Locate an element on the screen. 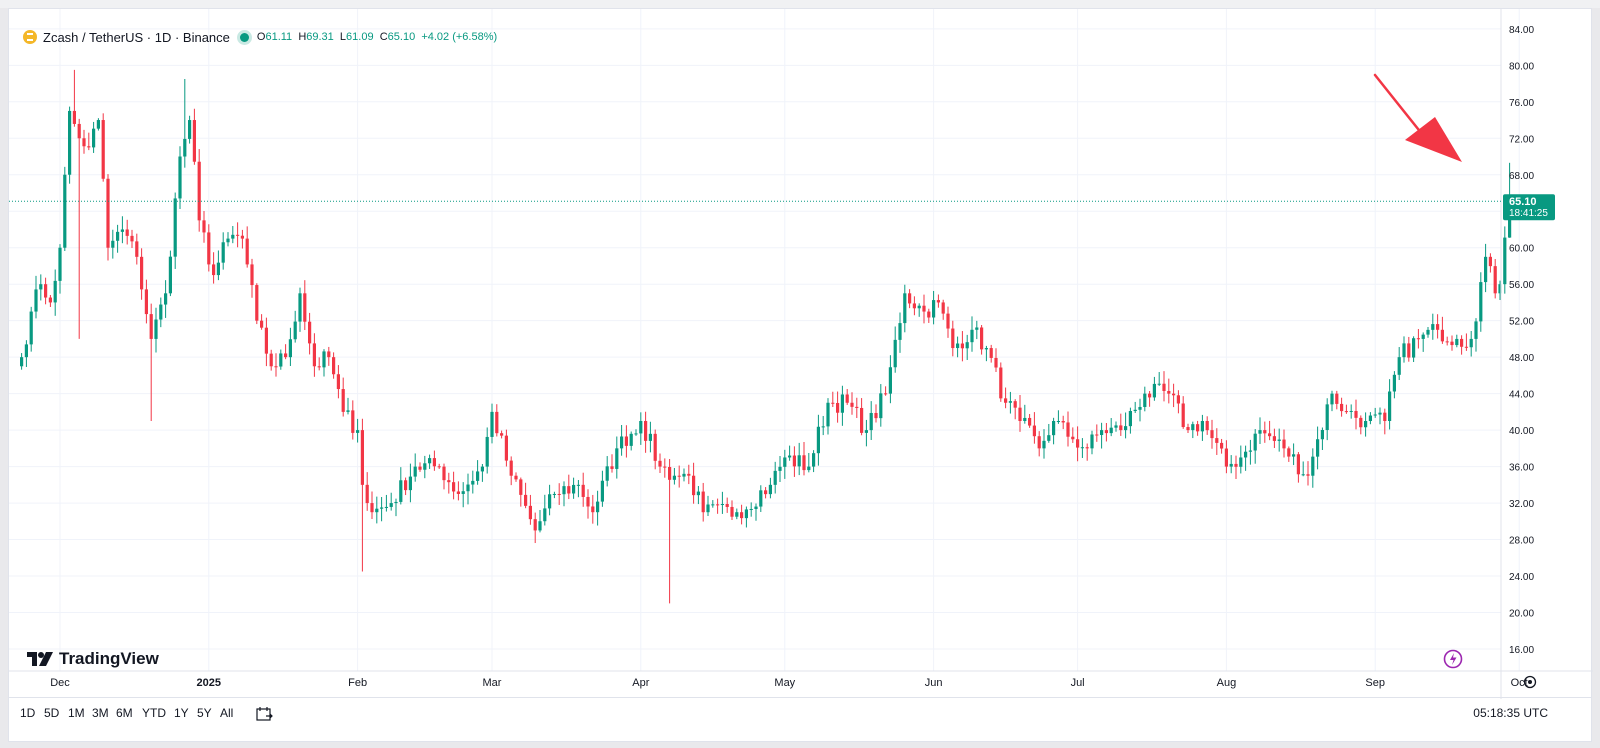 This screenshot has width=1600, height=748. open-value: 61.11 is located at coordinates (279, 37).